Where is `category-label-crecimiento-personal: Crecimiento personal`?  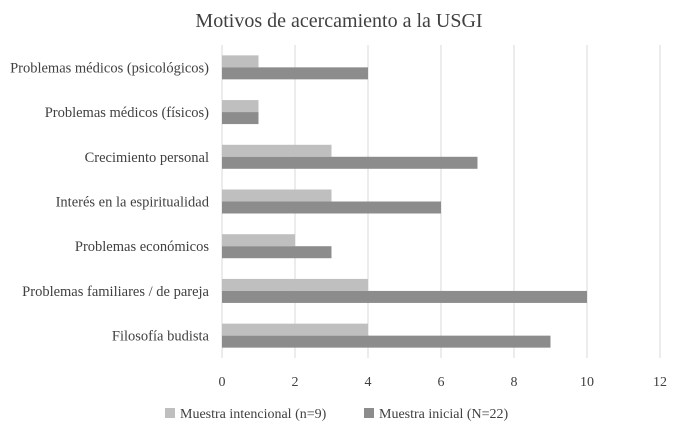
category-label-crecimiento-personal: Crecimiento personal is located at coordinates (147, 158).